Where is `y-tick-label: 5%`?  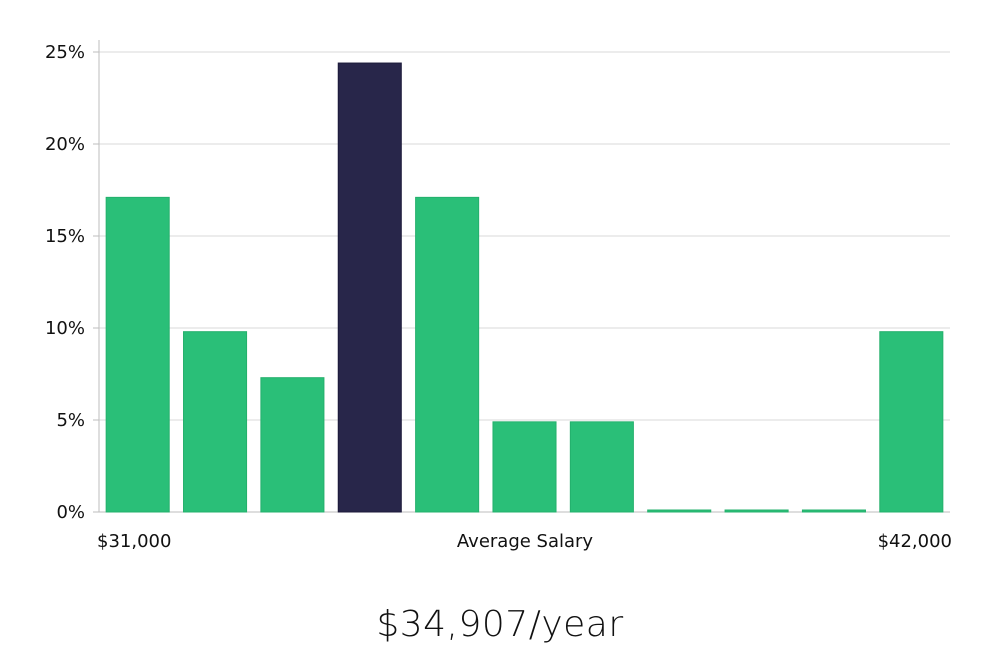 y-tick-label: 5% is located at coordinates (70, 420).